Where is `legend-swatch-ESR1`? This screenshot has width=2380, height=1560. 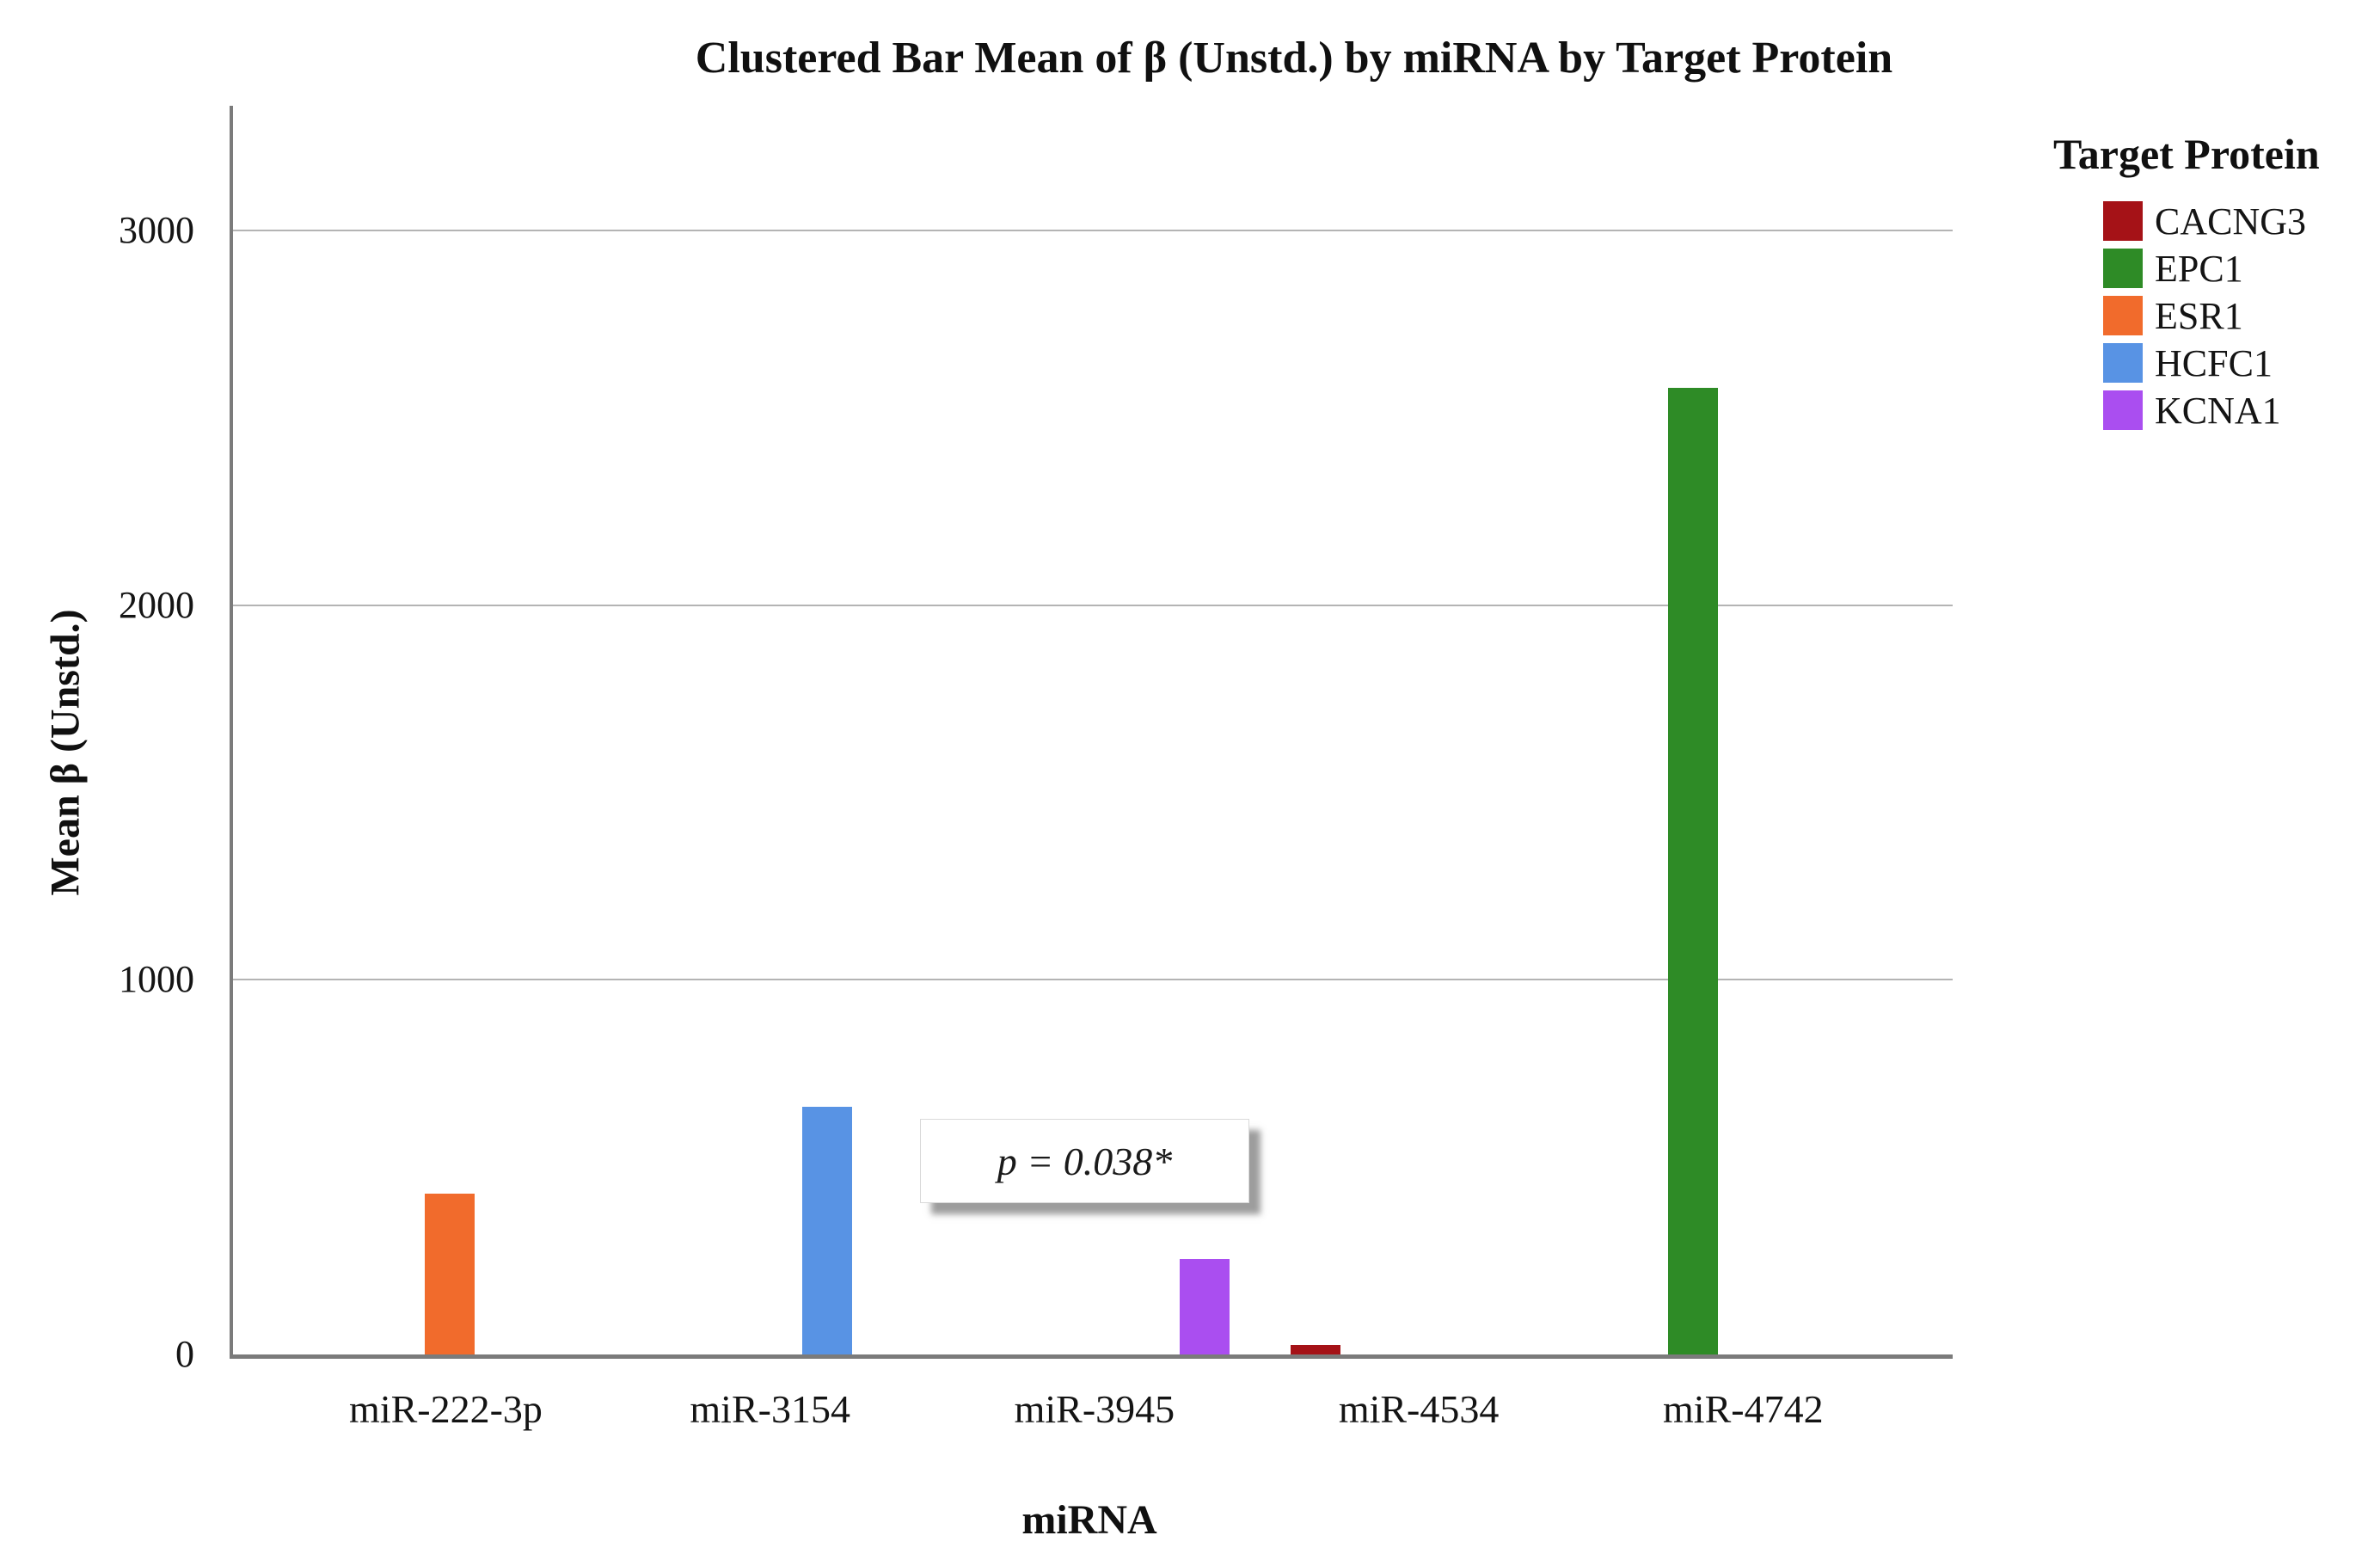 legend-swatch-ESR1 is located at coordinates (2123, 315).